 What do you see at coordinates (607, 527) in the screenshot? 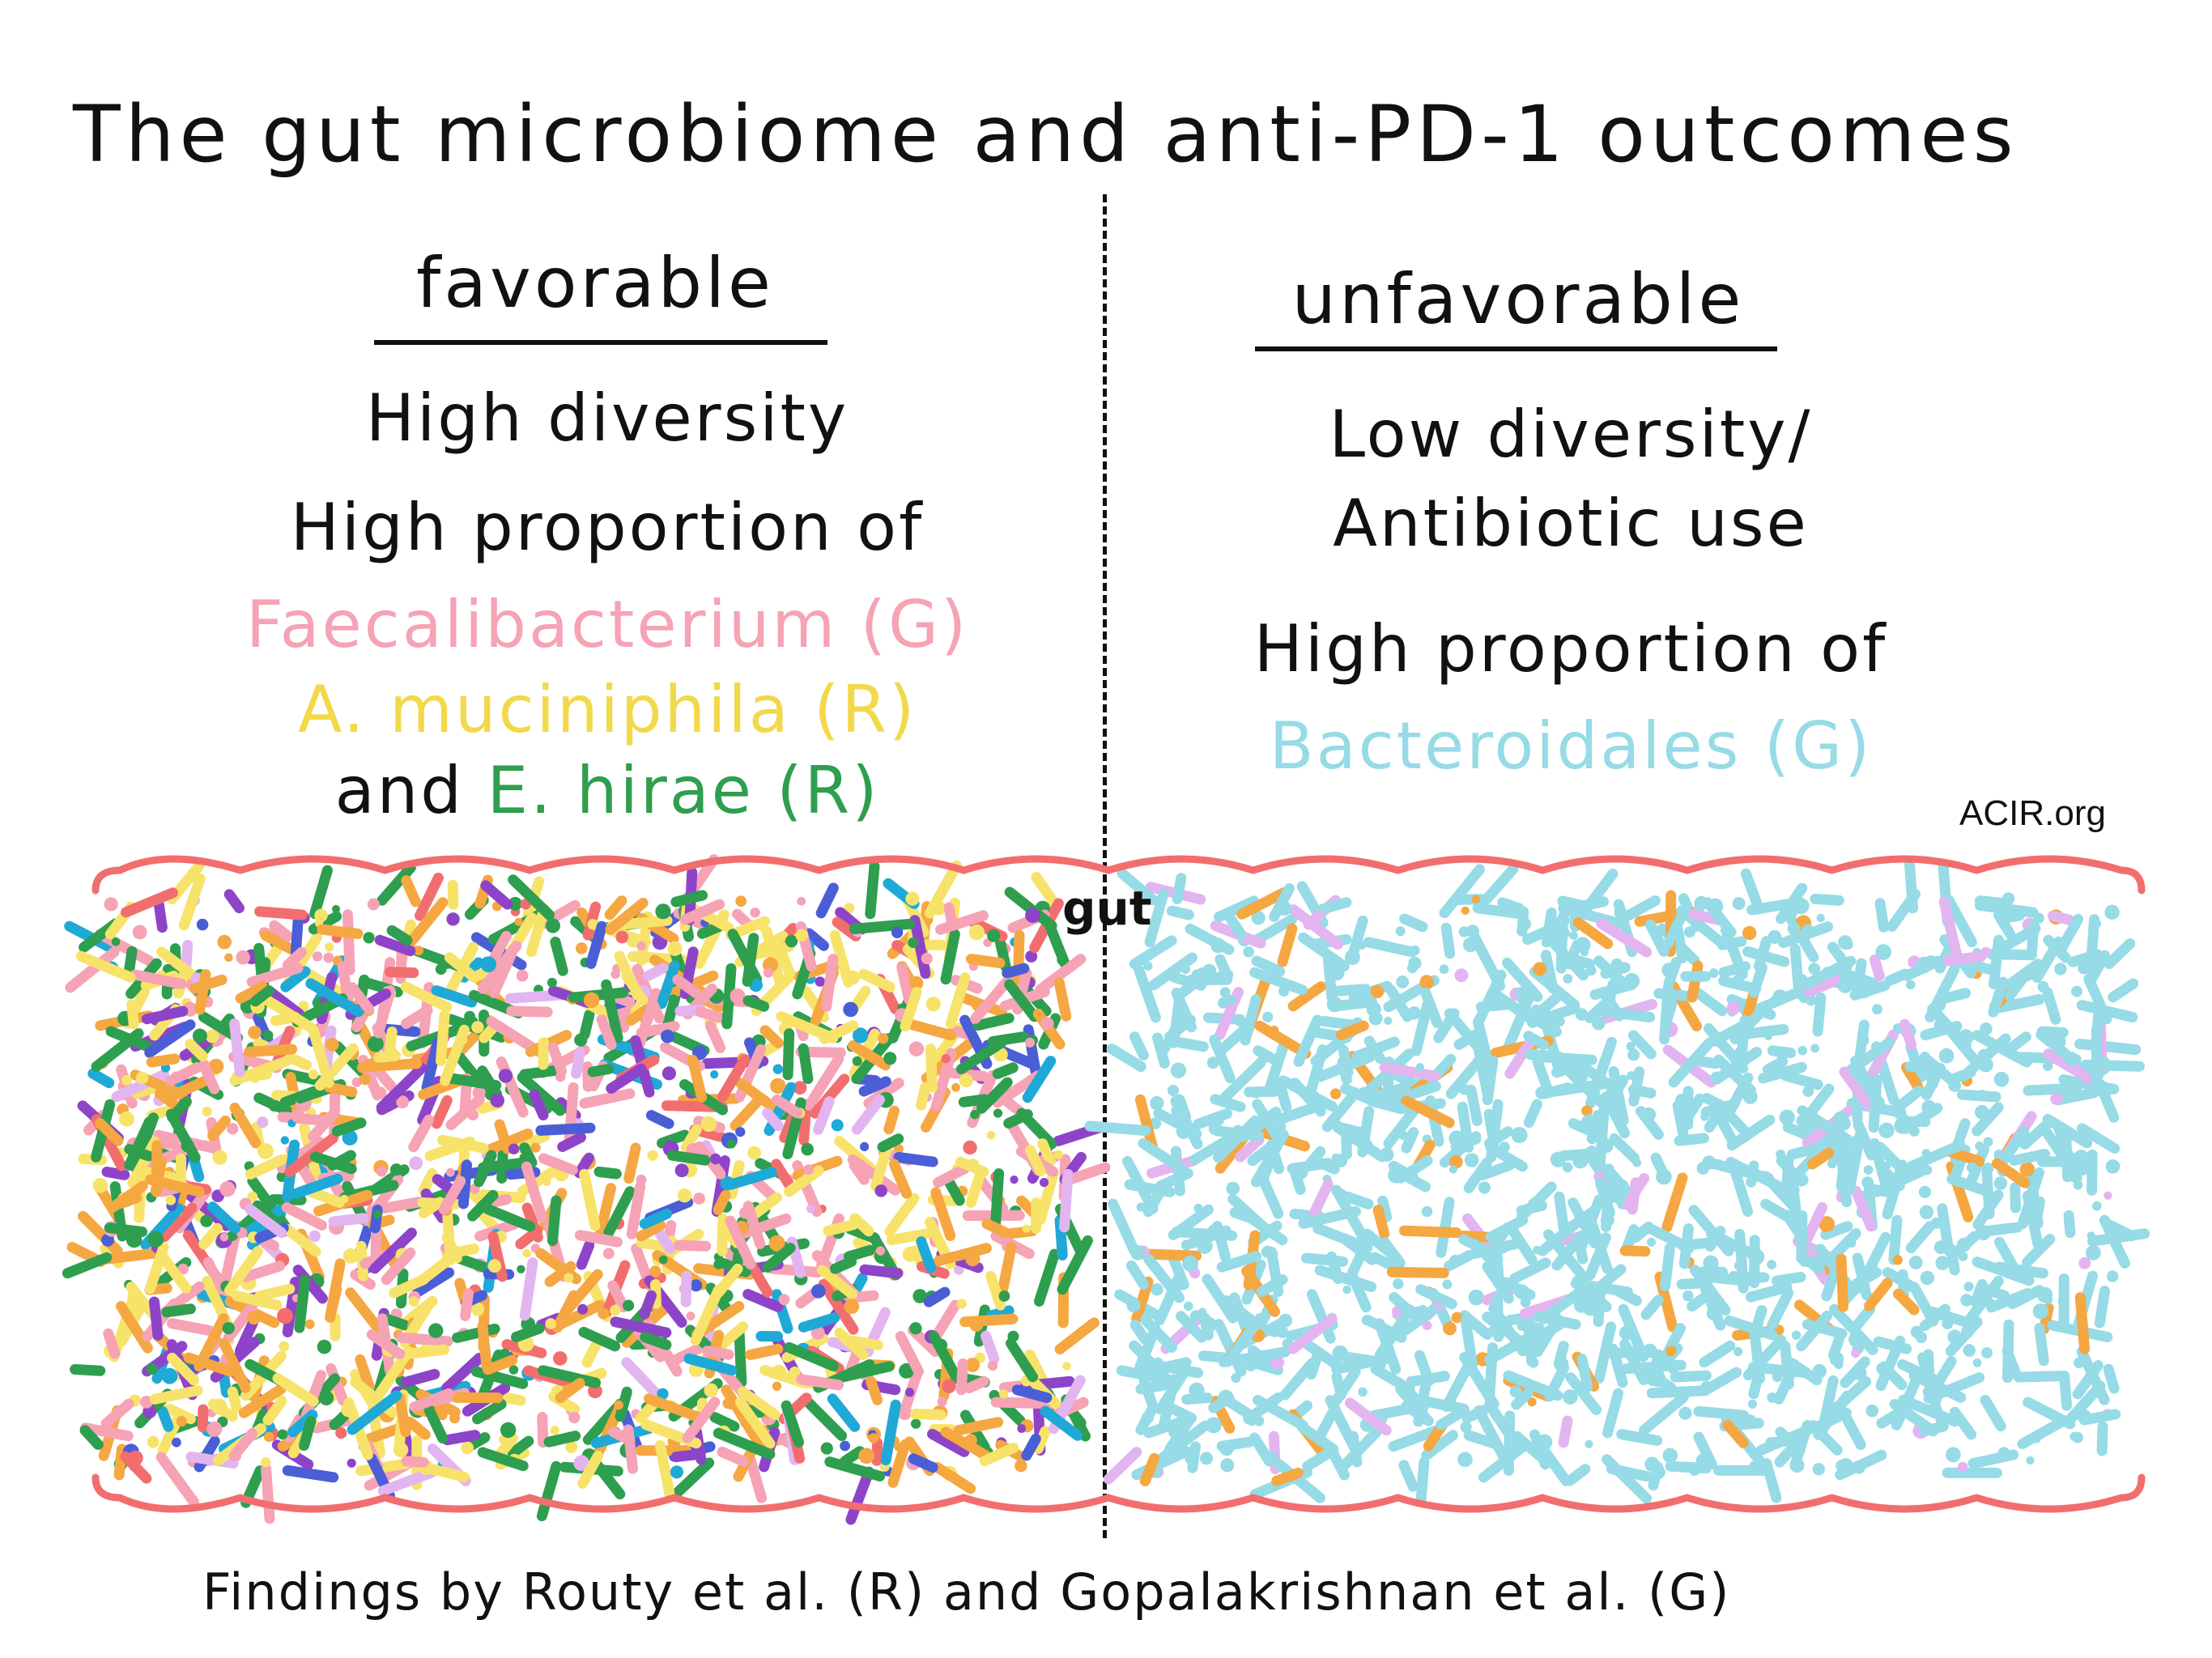
I see `favorable-line-proportion: High proportion of` at bounding box center [607, 527].